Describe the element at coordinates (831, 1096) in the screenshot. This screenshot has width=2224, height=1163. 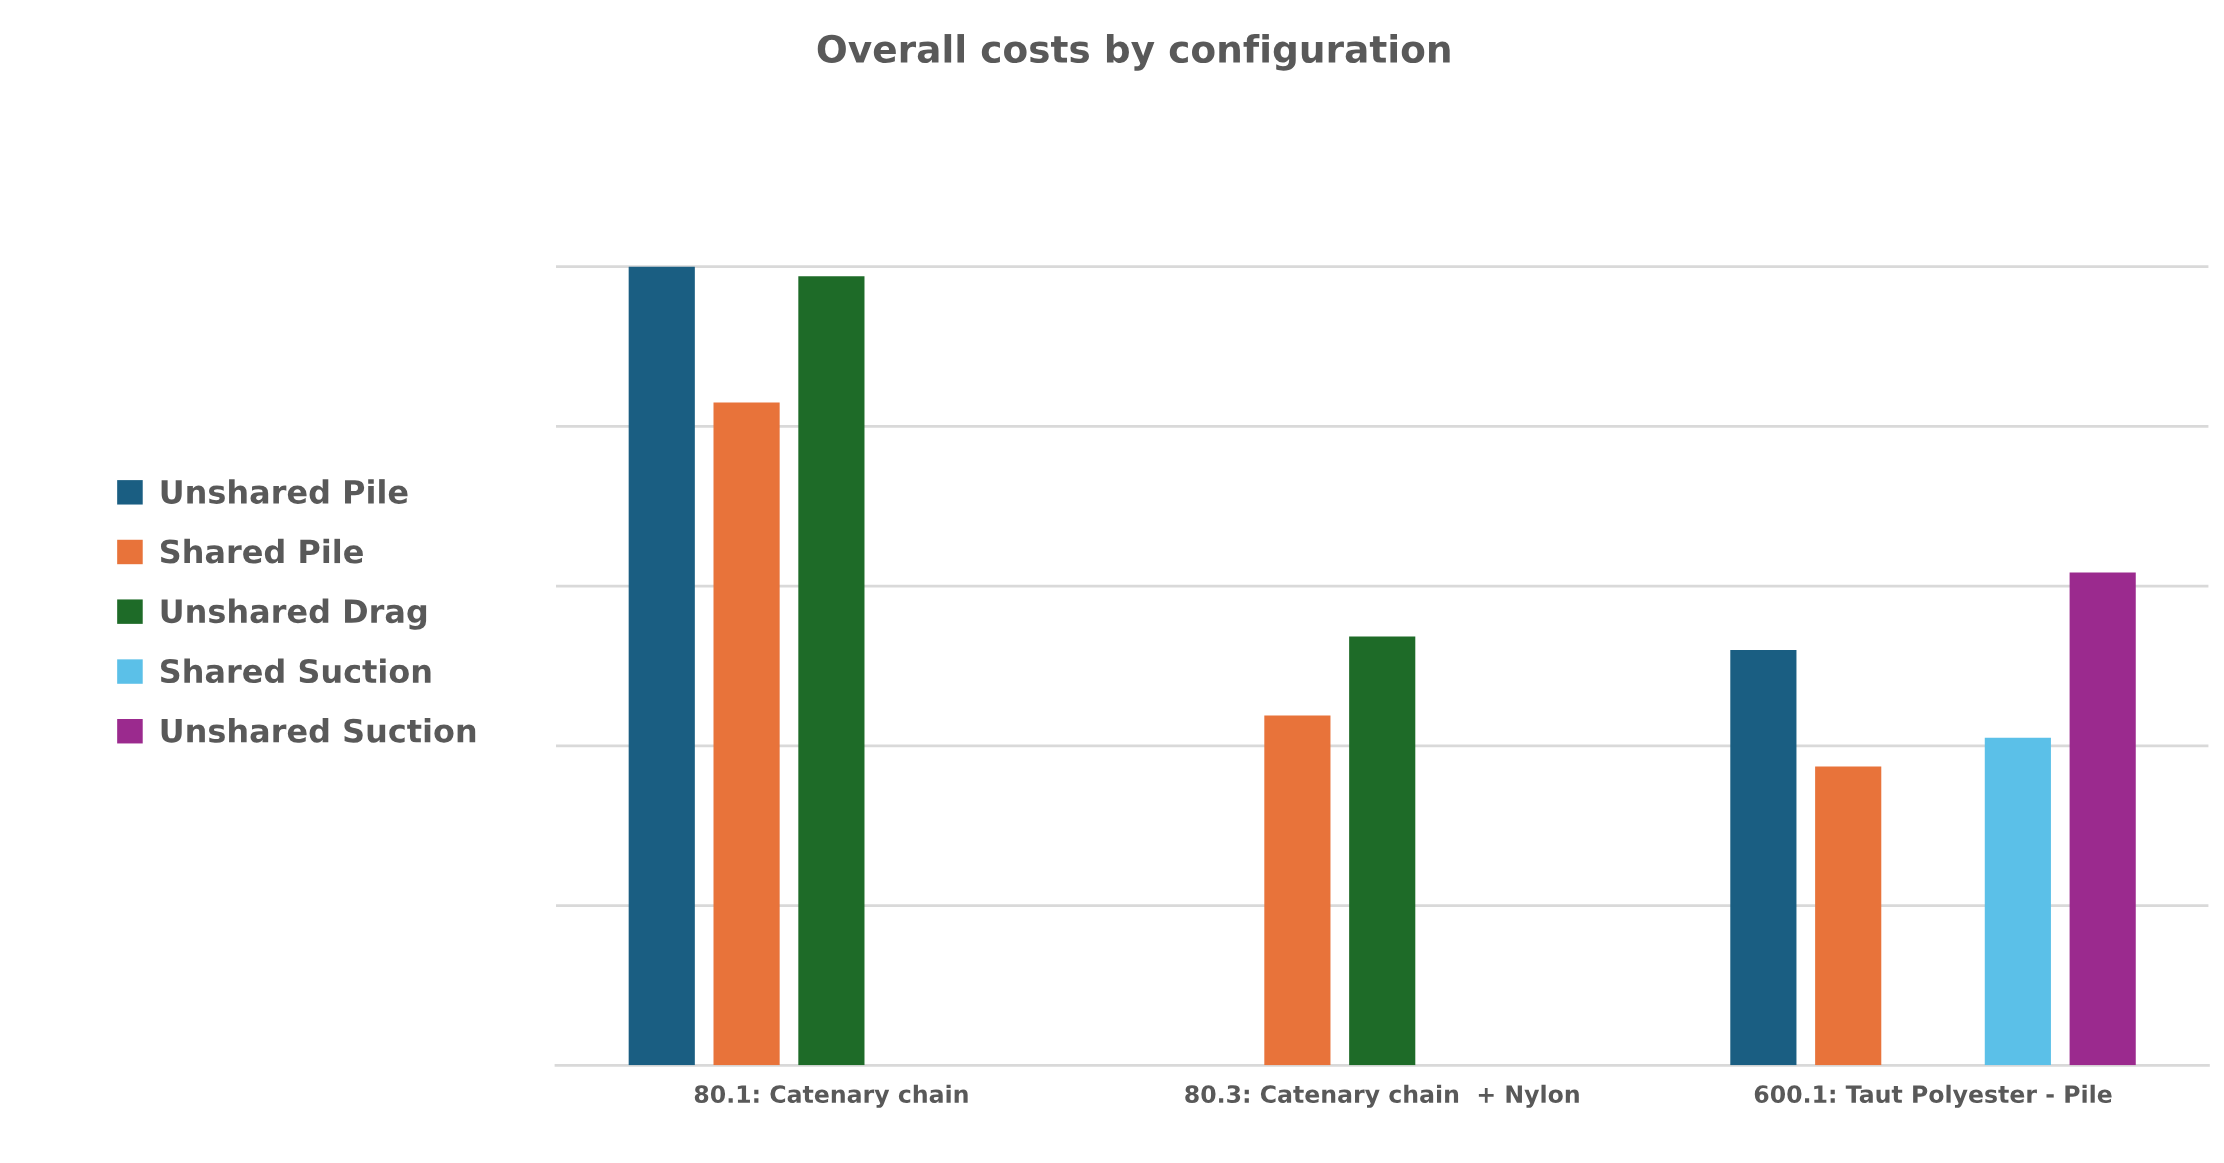
I see `x-tick-label: 80.1: Catenary chain` at that location.